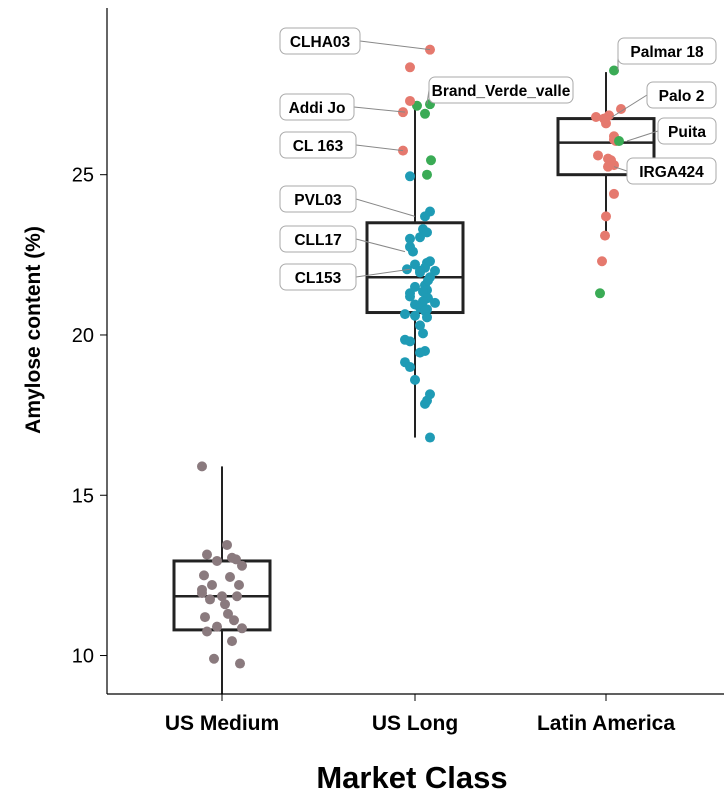 This screenshot has height=790, width=724. I want to click on annotation-label: CLHA03, so click(320, 42).